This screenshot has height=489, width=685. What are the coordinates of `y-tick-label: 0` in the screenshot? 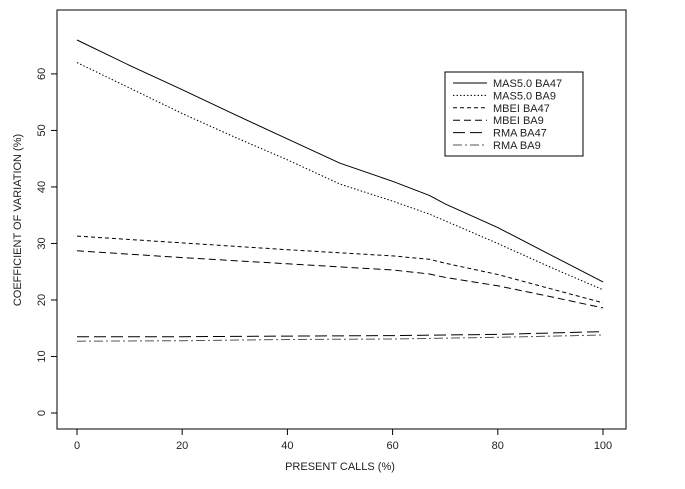 It's located at (42, 413).